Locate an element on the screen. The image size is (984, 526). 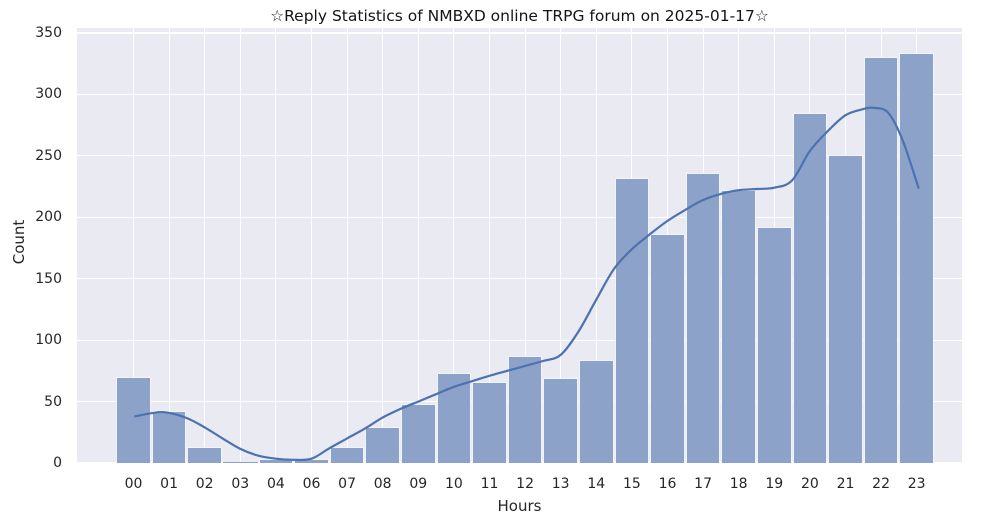
x-tick-21: 21 is located at coordinates (845, 484).